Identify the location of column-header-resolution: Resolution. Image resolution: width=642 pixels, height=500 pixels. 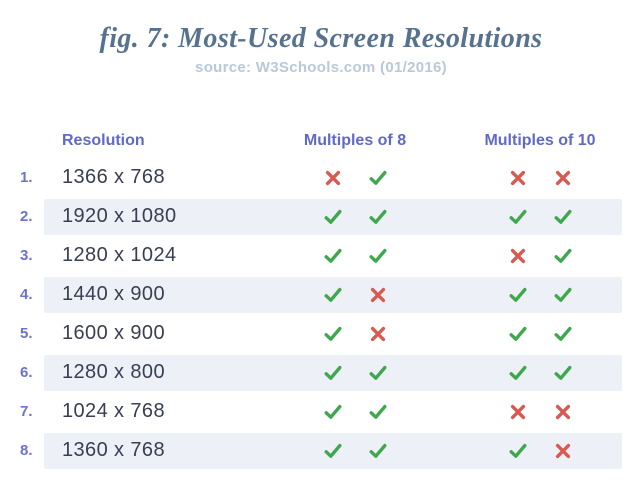
(103, 140).